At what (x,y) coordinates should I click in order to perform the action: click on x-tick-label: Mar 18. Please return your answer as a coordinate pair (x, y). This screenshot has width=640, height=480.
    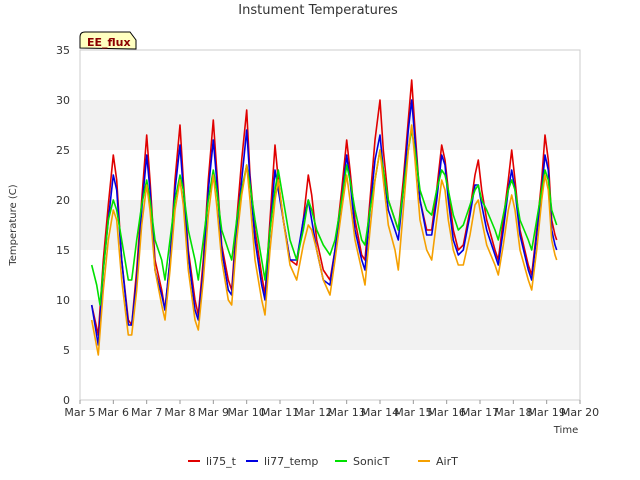
    Looking at the image, I should click on (513, 412).